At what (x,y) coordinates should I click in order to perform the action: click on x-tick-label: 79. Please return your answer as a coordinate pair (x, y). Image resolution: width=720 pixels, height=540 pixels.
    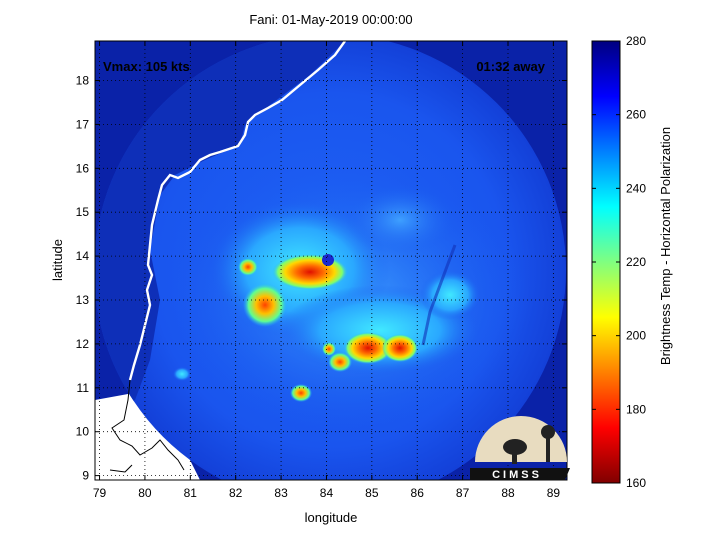
    Looking at the image, I should click on (100, 493).